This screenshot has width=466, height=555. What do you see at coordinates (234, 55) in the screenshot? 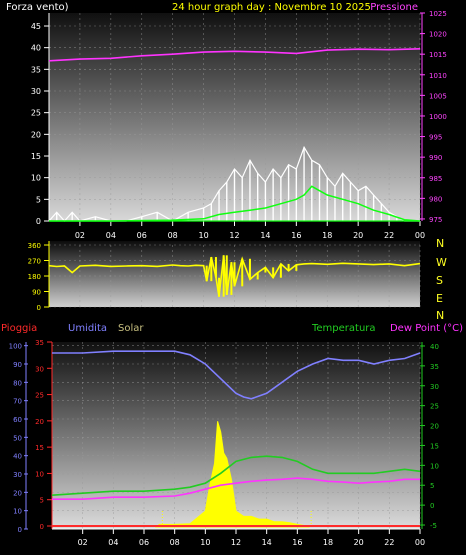
I see `pressure-line` at bounding box center [234, 55].